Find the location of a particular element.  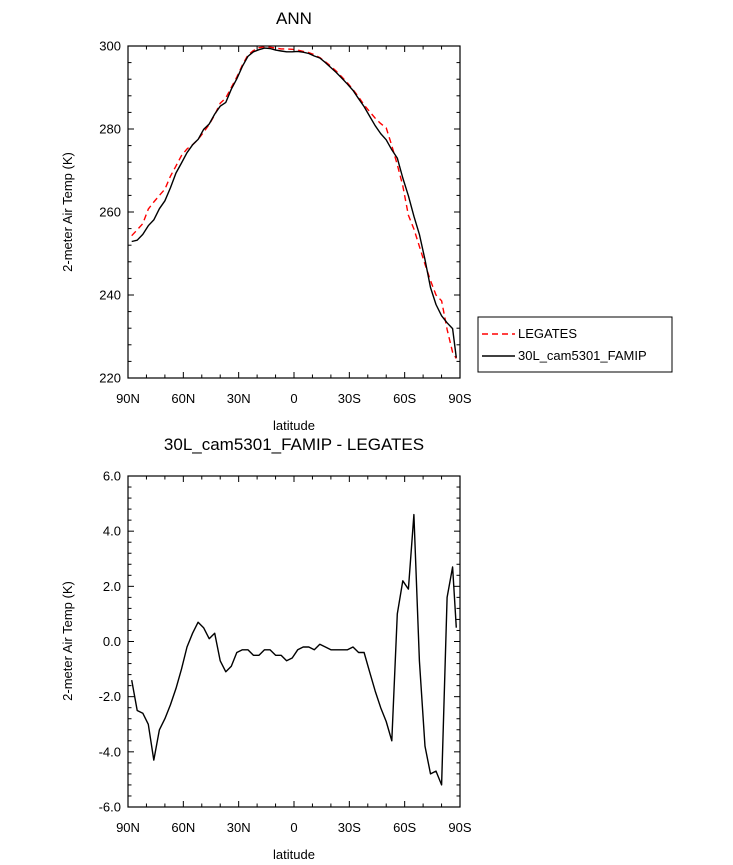

top-y-tick-label: 220 is located at coordinates (110, 378).